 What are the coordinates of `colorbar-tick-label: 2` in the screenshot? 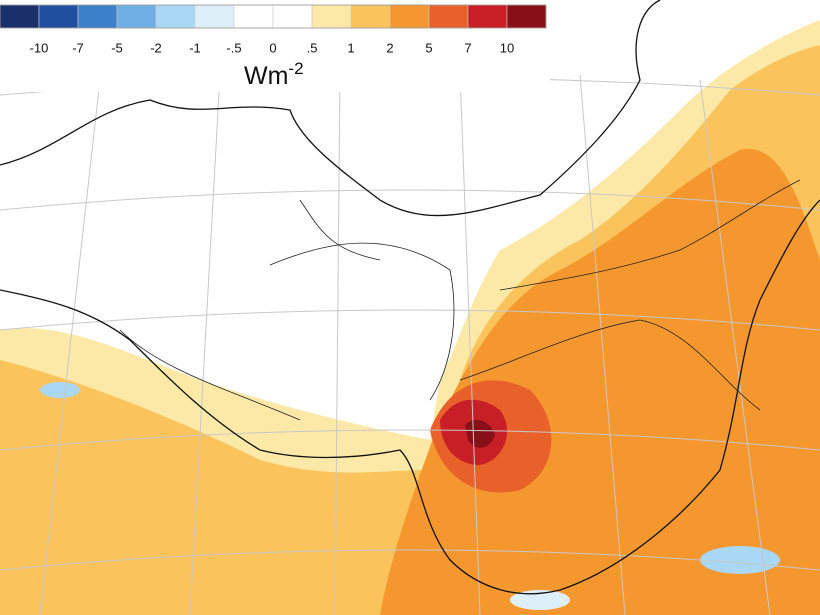 It's located at (389, 47).